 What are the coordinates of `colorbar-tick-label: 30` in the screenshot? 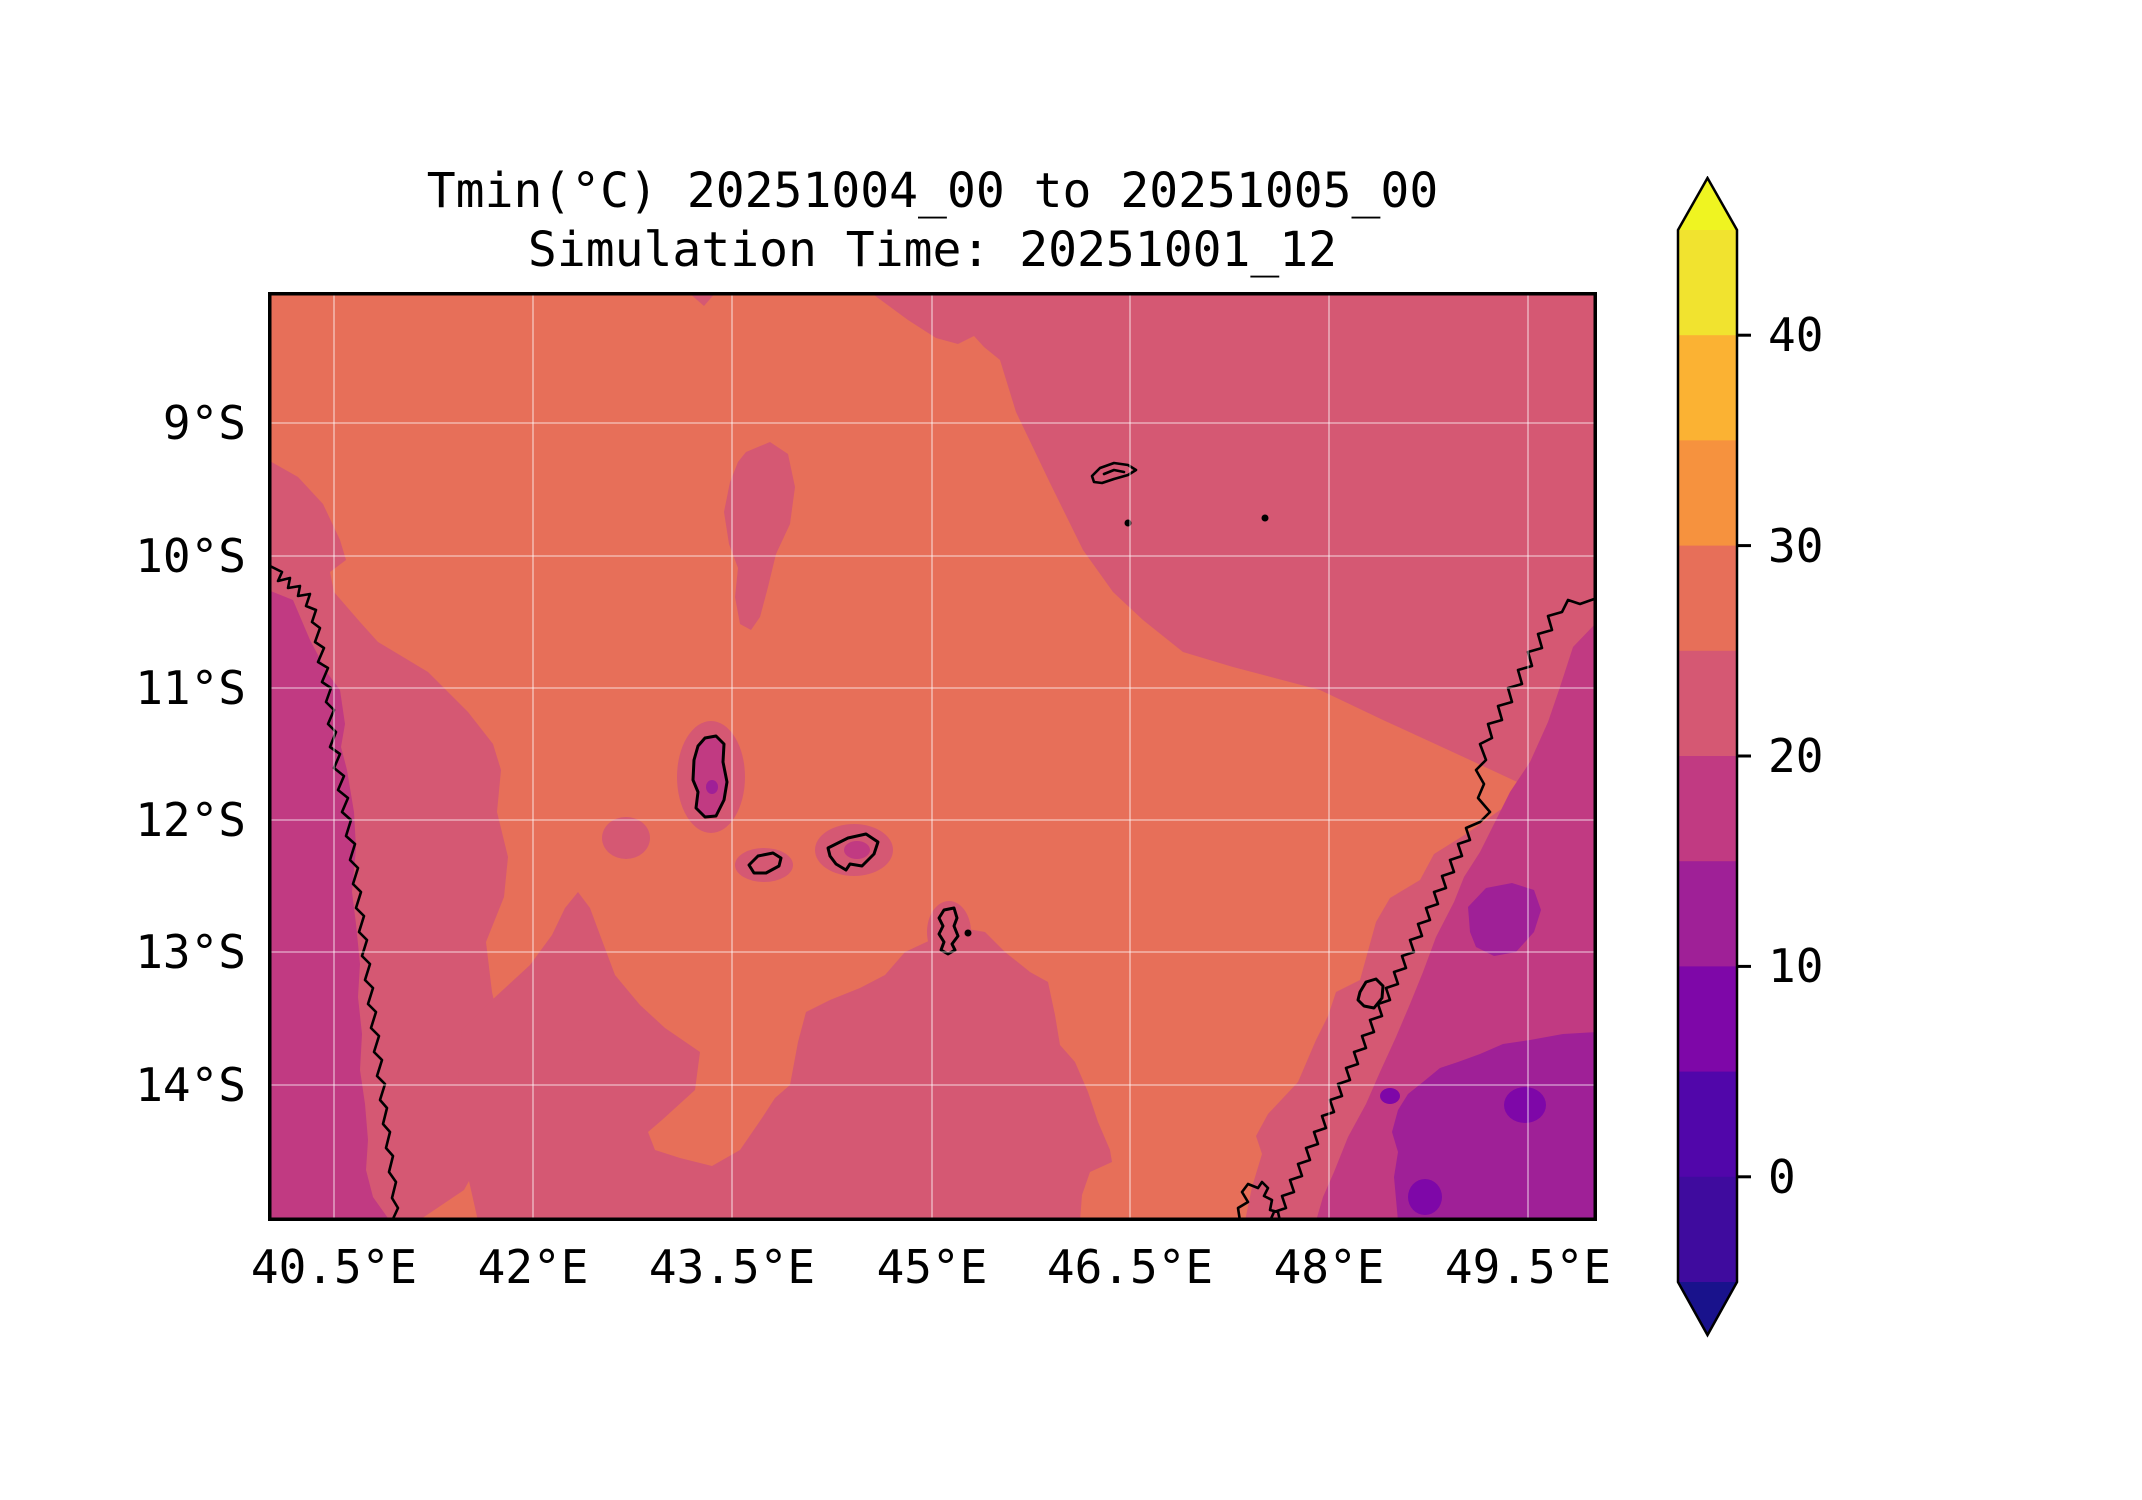 It's located at (1796, 545).